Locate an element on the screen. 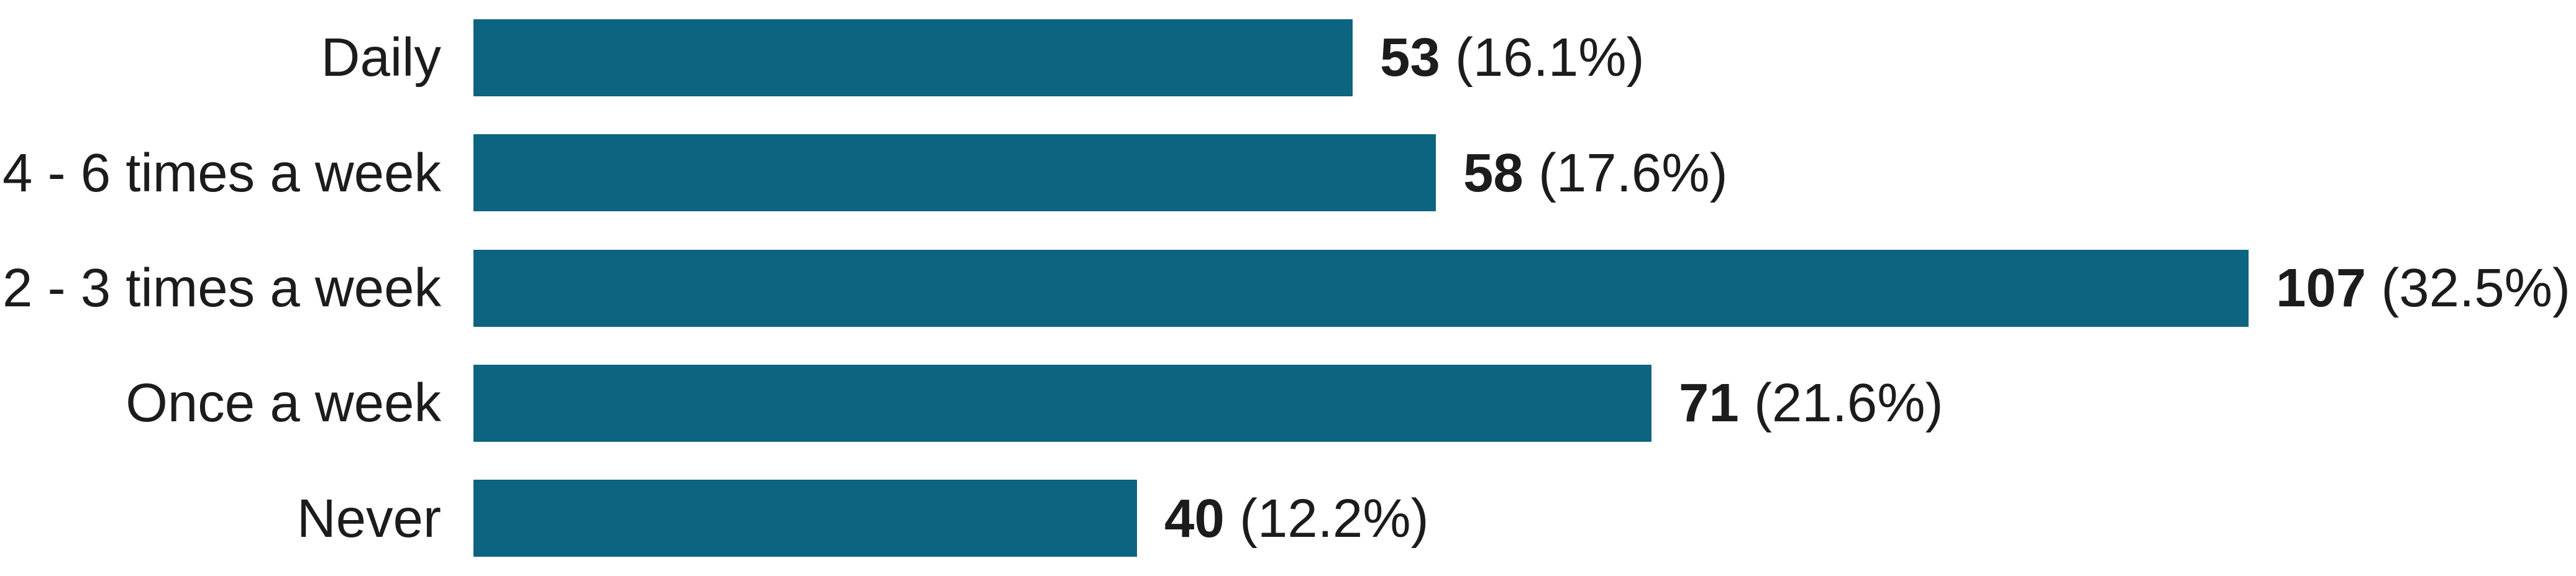  value-percent: (32.5%) is located at coordinates (2475, 288).